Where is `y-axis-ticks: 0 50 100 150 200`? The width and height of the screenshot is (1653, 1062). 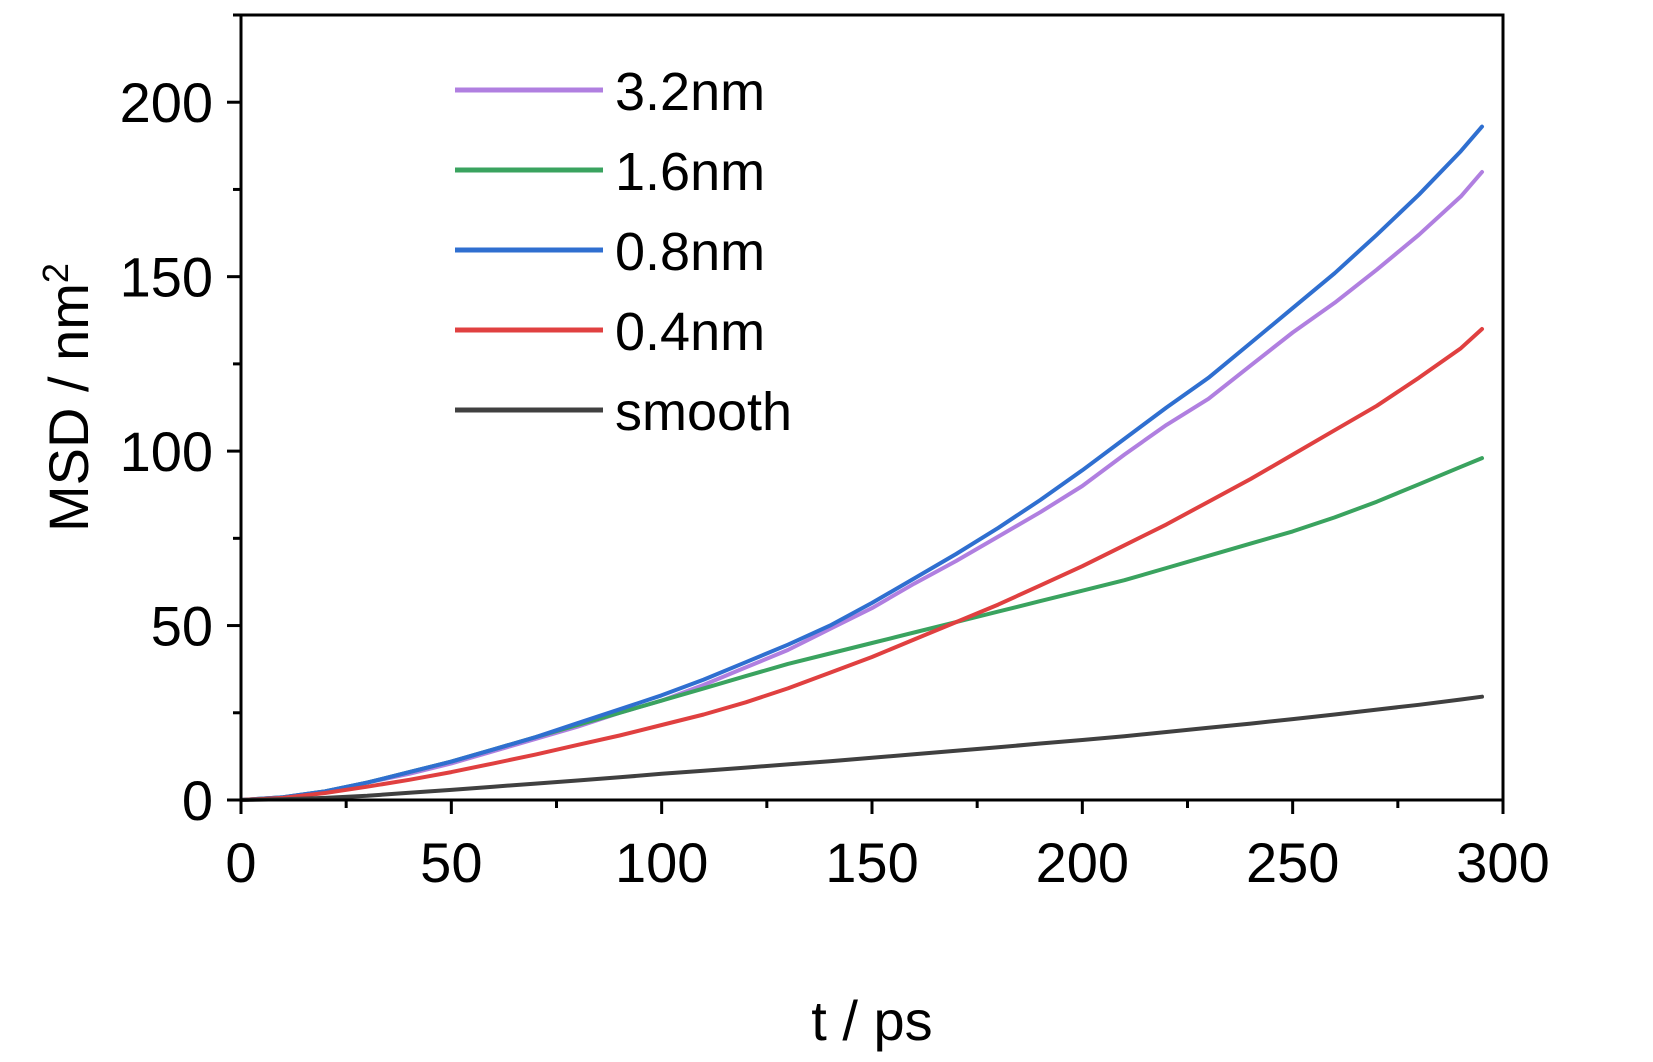
y-axis-ticks: 0 50 100 150 200 is located at coordinates (180, 422).